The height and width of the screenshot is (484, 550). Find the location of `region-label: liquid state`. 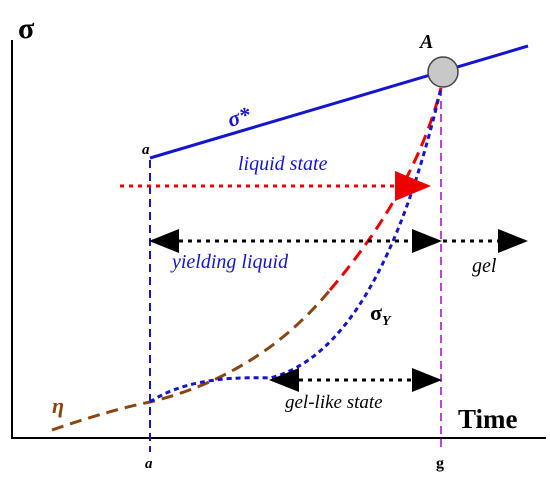

region-label: liquid state is located at coordinates (283, 164).